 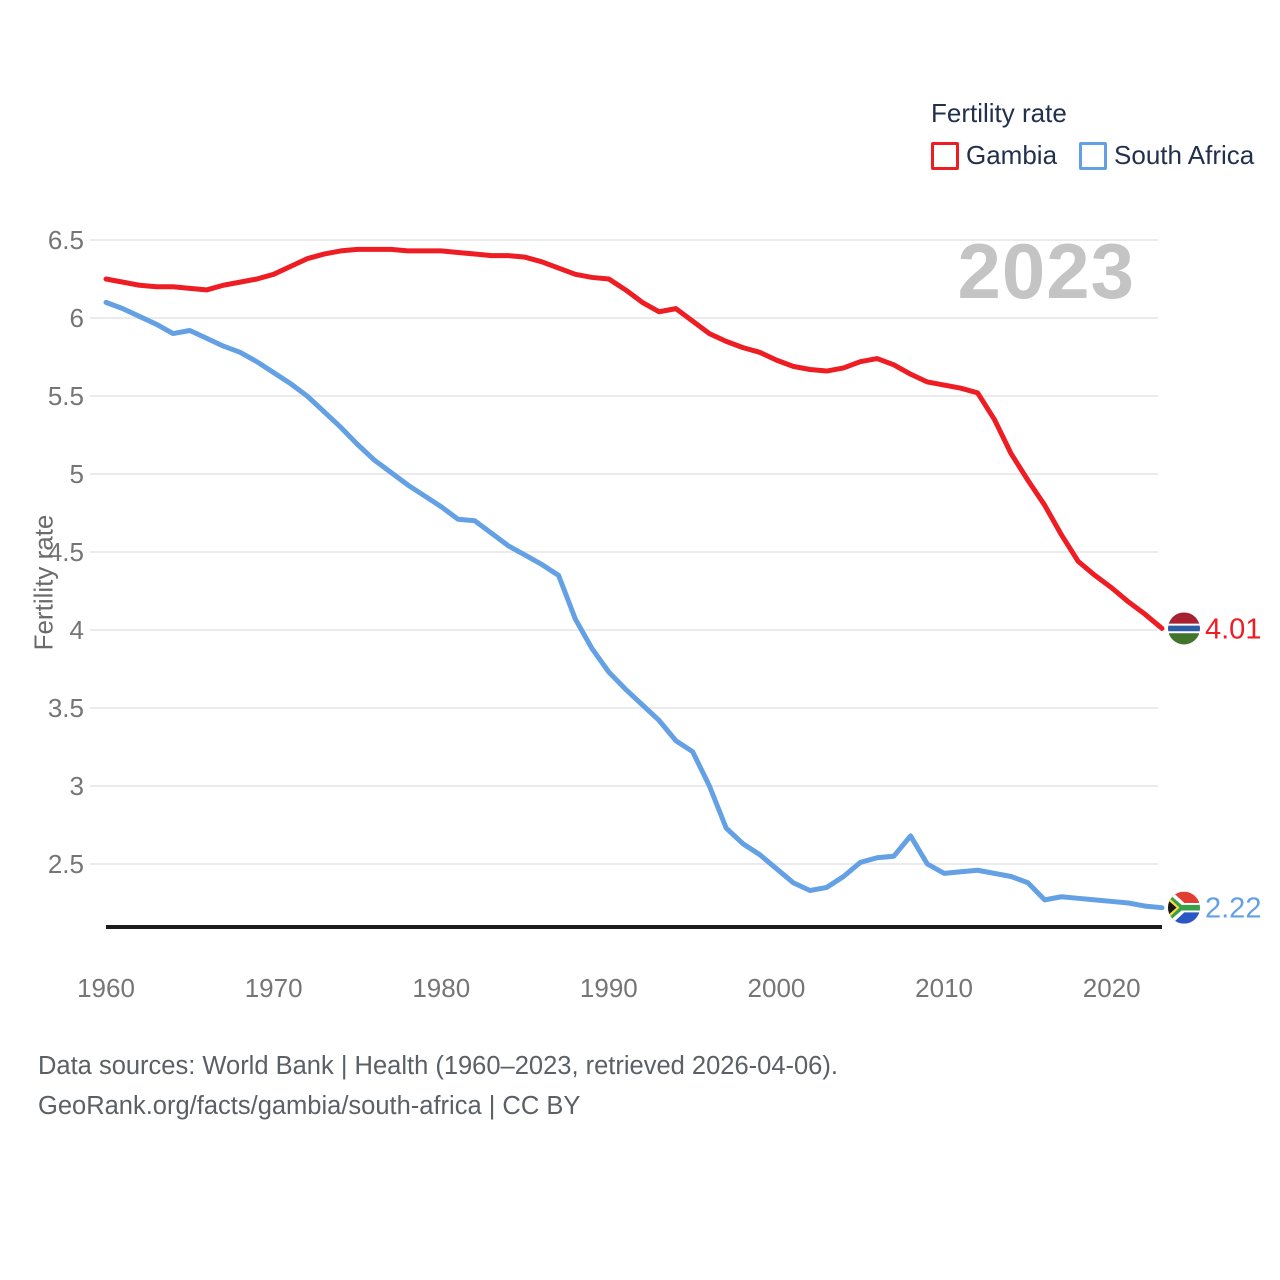 I want to click on x-tick-label: 1960, so click(x=106, y=988).